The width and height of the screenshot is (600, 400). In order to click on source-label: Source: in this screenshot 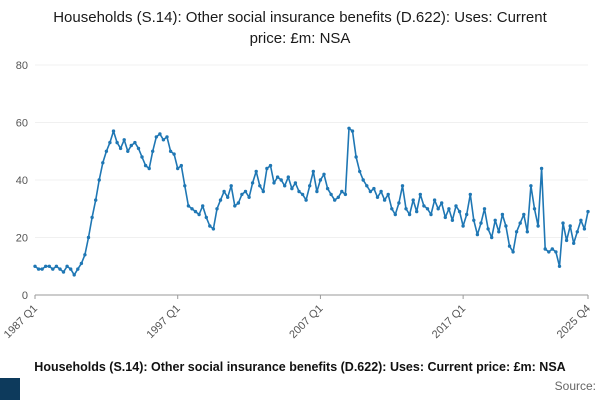, I will do `click(575, 386)`.